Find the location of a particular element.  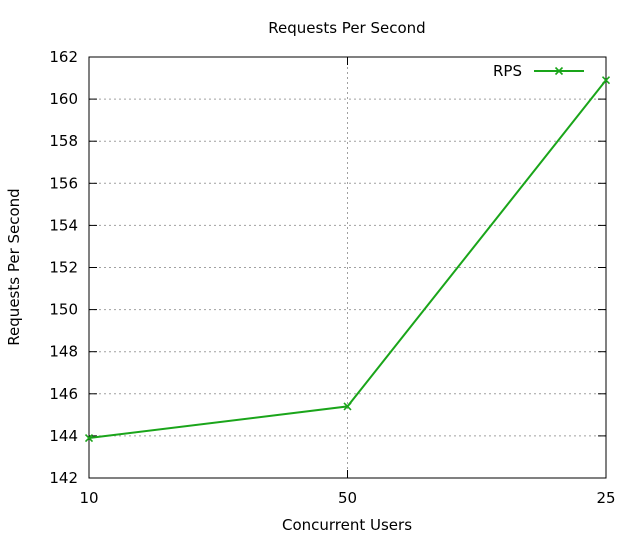

y-tick-label: 142 is located at coordinates (63, 478).